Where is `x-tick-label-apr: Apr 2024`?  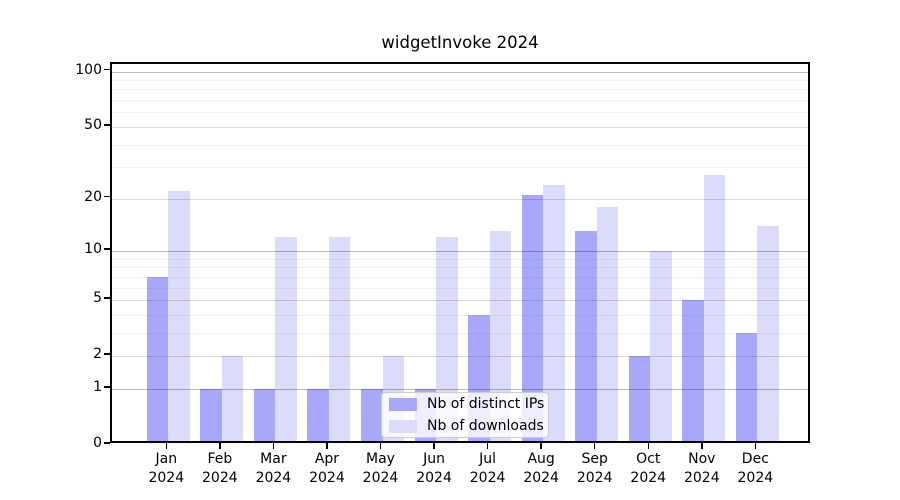
x-tick-label-apr: Apr 2024 is located at coordinates (327, 468).